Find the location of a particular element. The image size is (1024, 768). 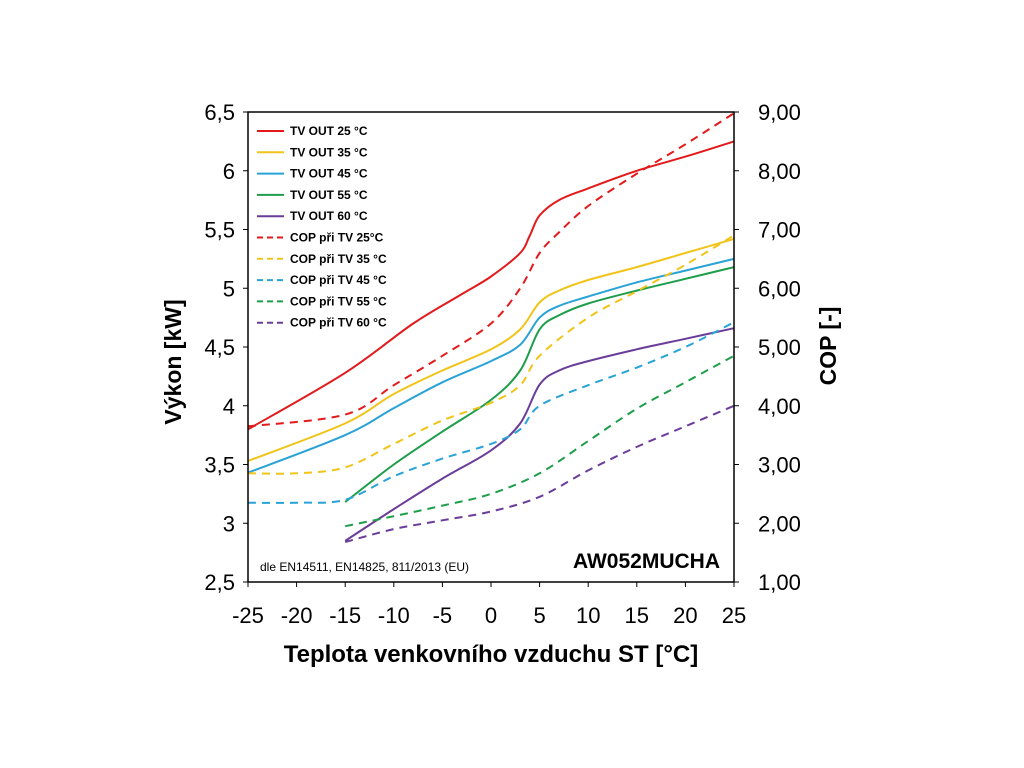

series-line-tv-out-60-c is located at coordinates (539, 434).